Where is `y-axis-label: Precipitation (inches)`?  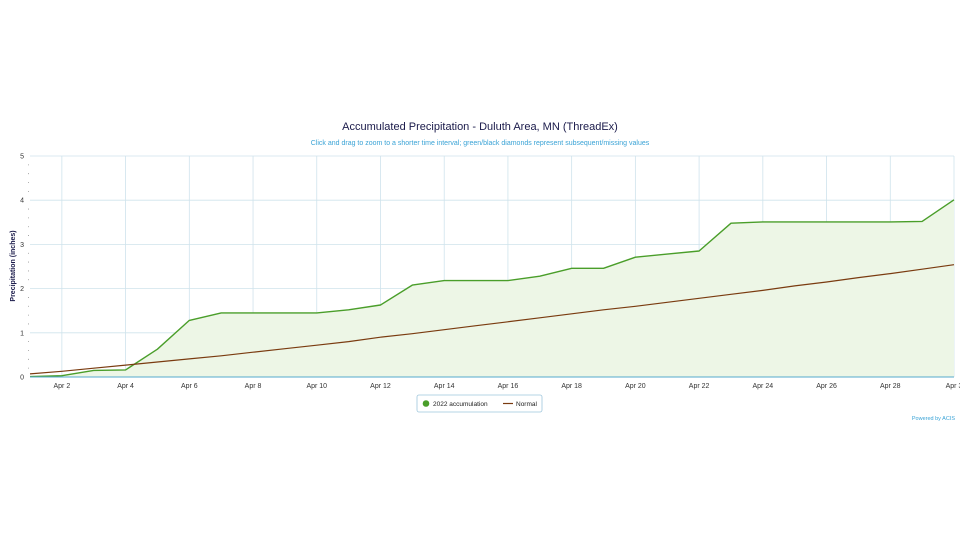 y-axis-label: Precipitation (inches) is located at coordinates (13, 265).